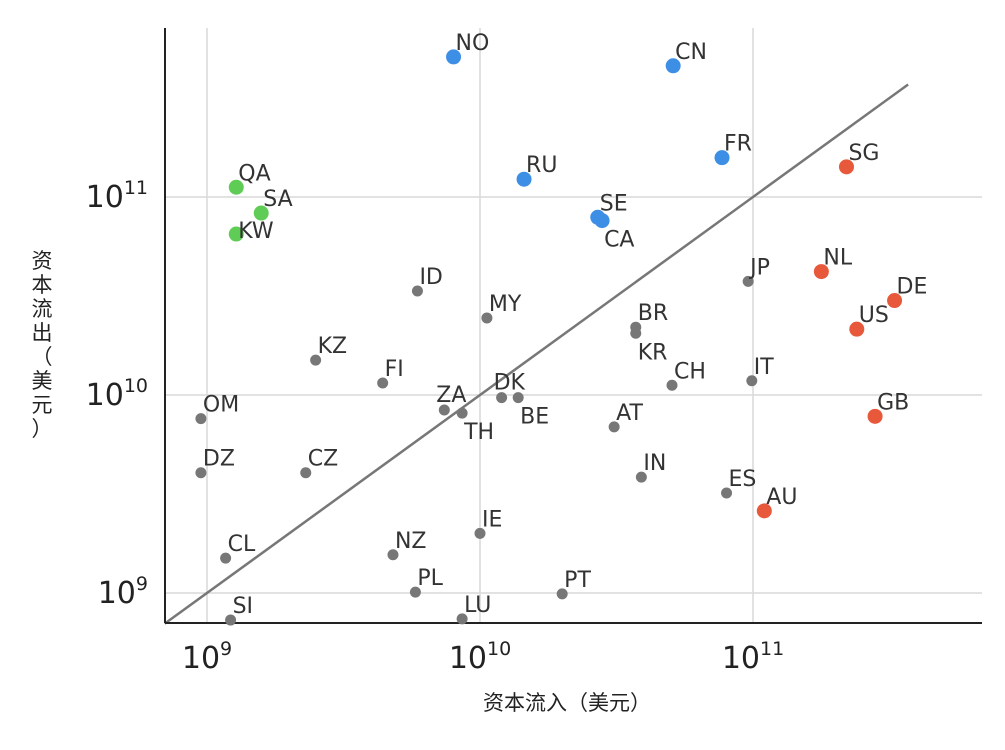 The height and width of the screenshot is (750, 1005). What do you see at coordinates (411, 541) in the screenshot?
I see `point-label-nz: NZ` at bounding box center [411, 541].